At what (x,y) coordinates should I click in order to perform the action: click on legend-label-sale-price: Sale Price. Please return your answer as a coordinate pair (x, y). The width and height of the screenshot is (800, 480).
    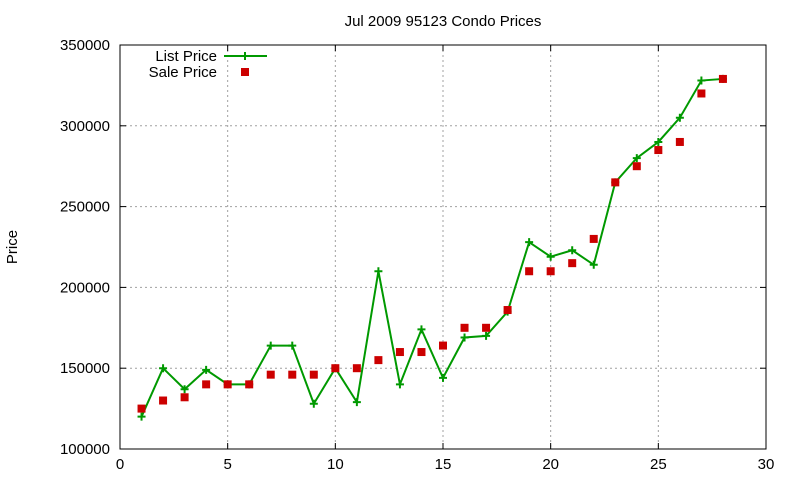
    Looking at the image, I should click on (183, 72).